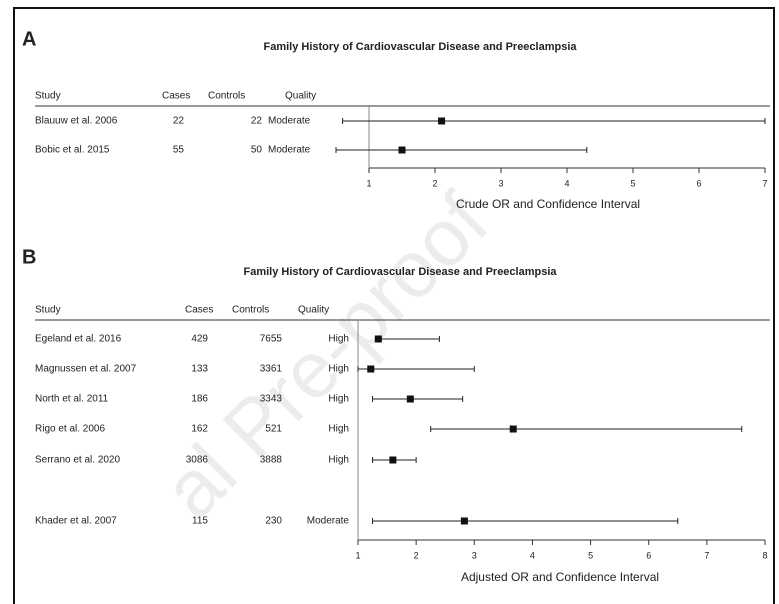 This screenshot has height=604, width=779. I want to click on x-axis-label: Adjusted OR and Confidence Interval, so click(560, 577).